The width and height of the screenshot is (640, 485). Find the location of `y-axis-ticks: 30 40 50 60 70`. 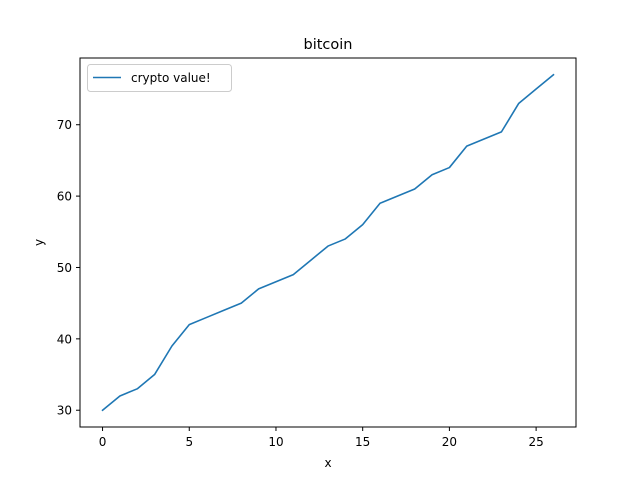

y-axis-ticks: 30 40 50 60 70 is located at coordinates (68, 268).